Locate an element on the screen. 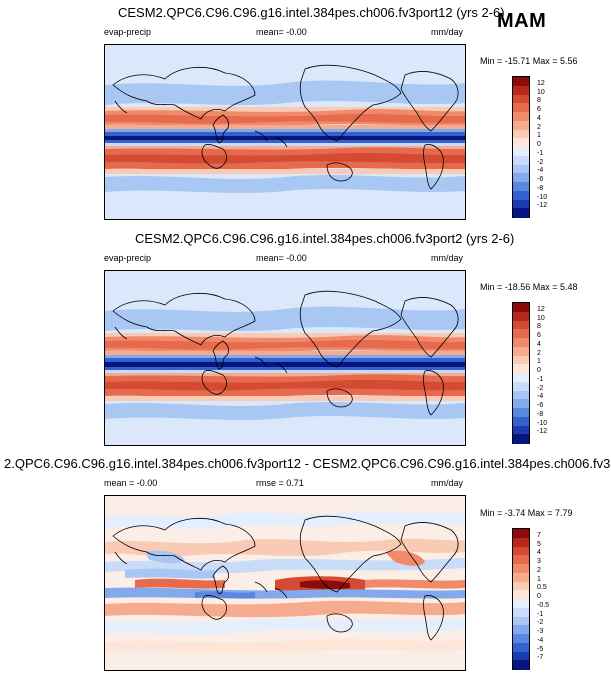 The image size is (611, 681). colorbar-tick-label: 7 is located at coordinates (539, 535).